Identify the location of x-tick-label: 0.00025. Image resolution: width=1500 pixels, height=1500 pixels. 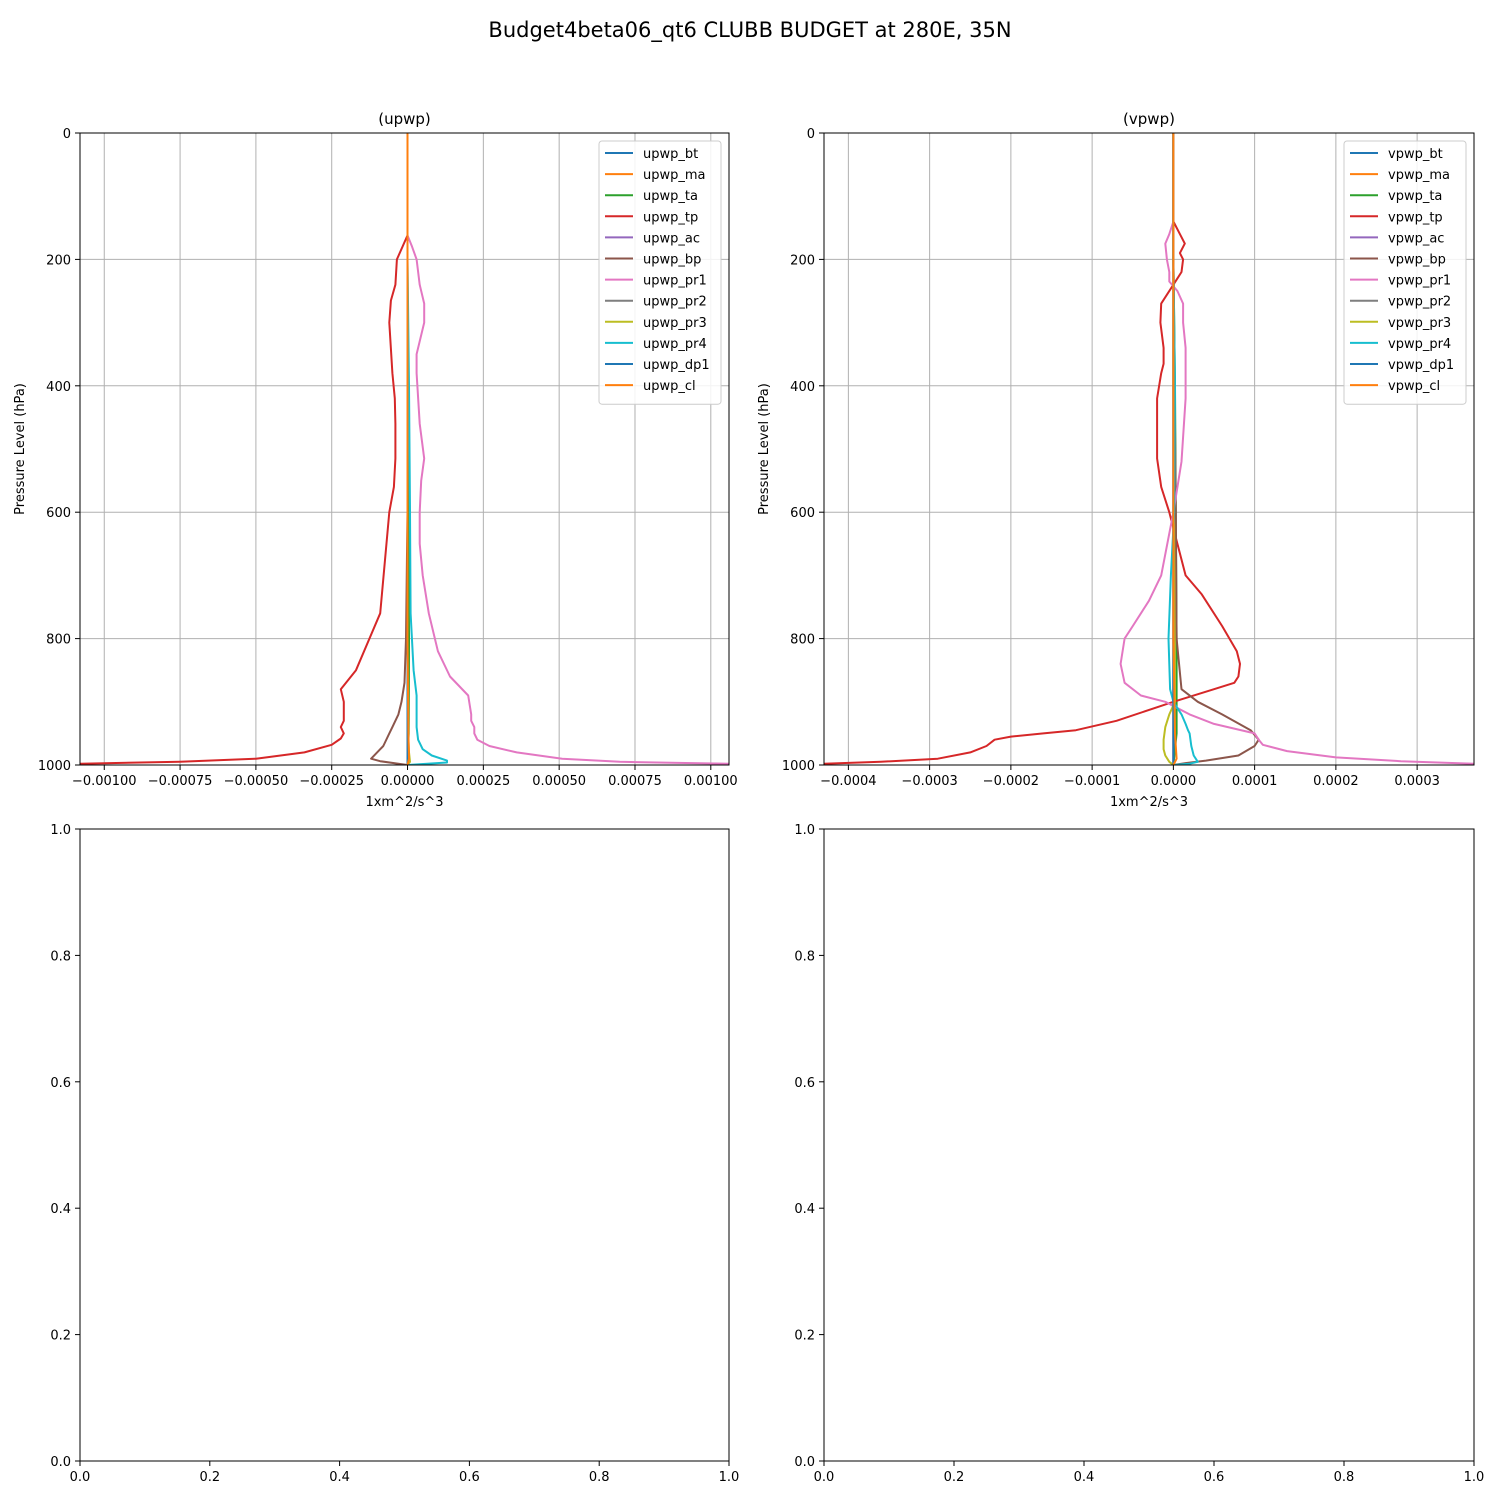
(483, 781).